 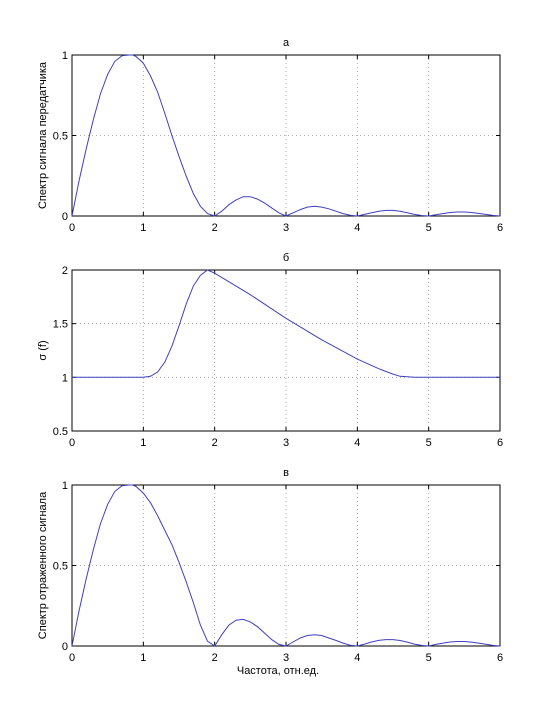 What do you see at coordinates (286, 323) in the screenshot?
I see `series-line` at bounding box center [286, 323].